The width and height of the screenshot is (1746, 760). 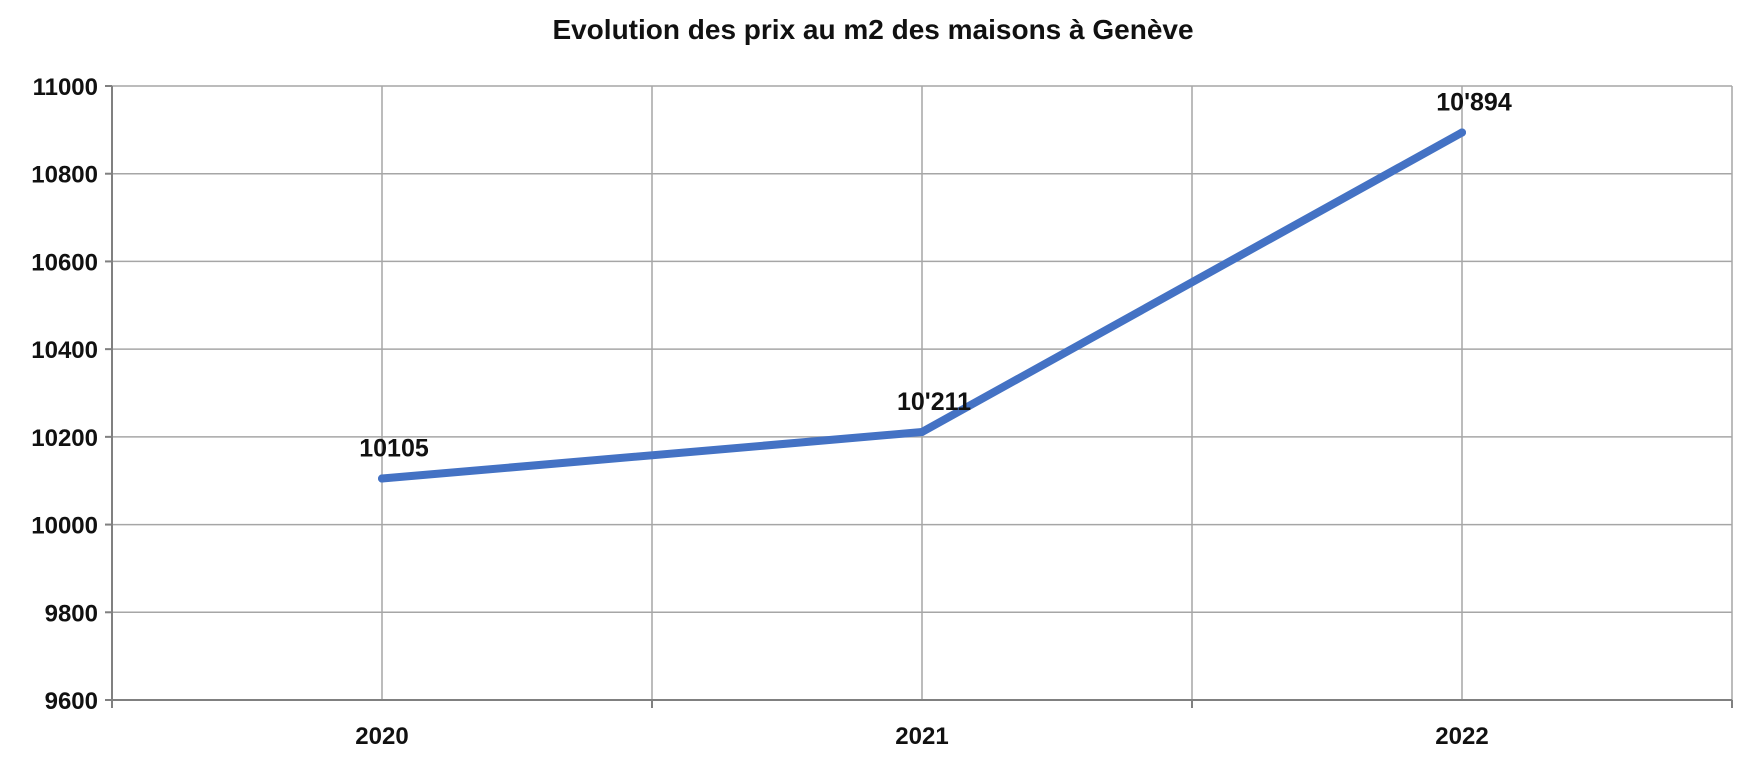 What do you see at coordinates (1474, 102) in the screenshot?
I see `data-label: 10'894` at bounding box center [1474, 102].